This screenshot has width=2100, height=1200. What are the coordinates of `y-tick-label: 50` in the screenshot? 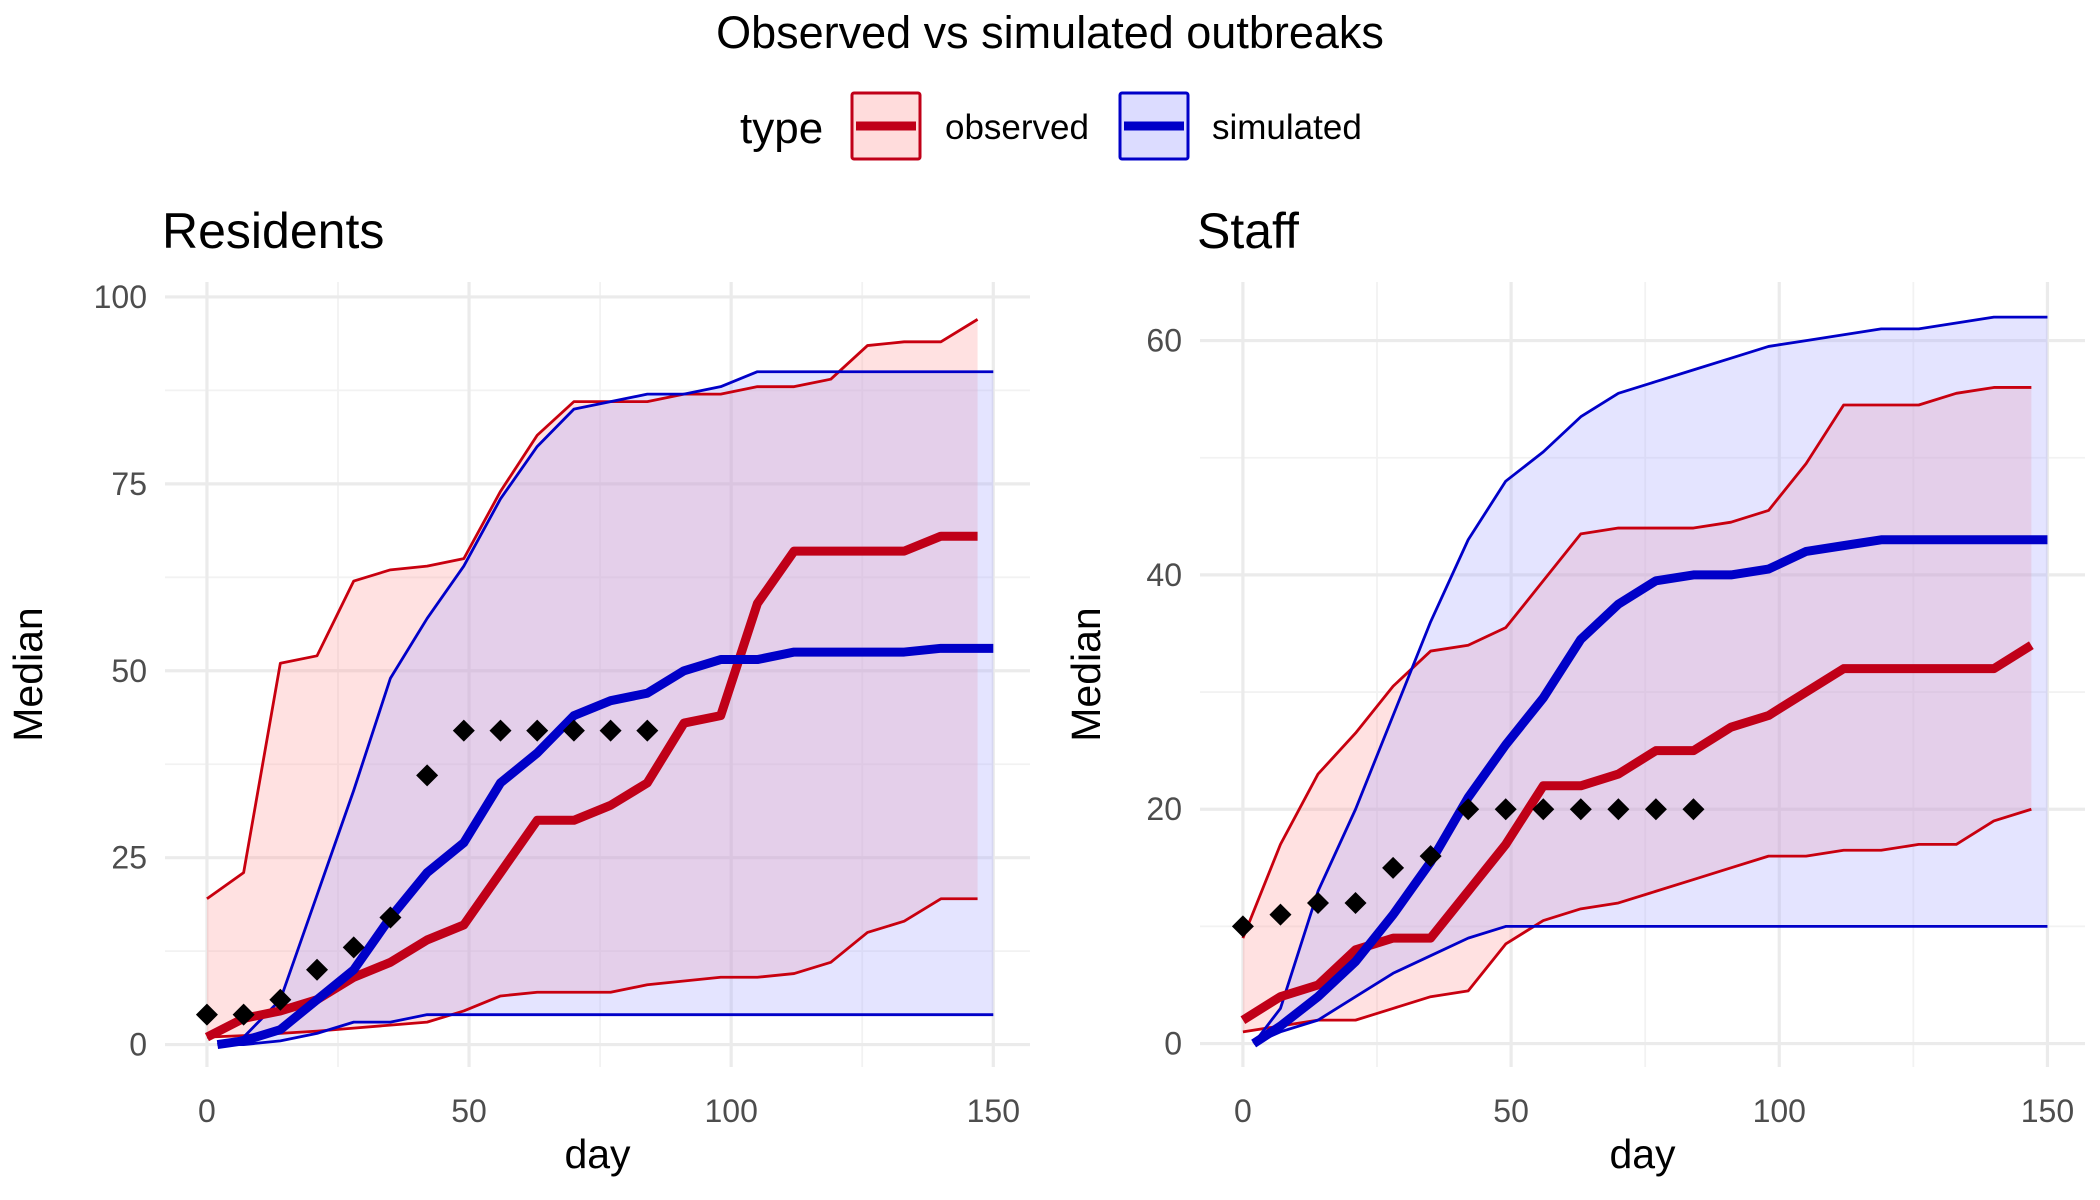 It's located at (129, 671).